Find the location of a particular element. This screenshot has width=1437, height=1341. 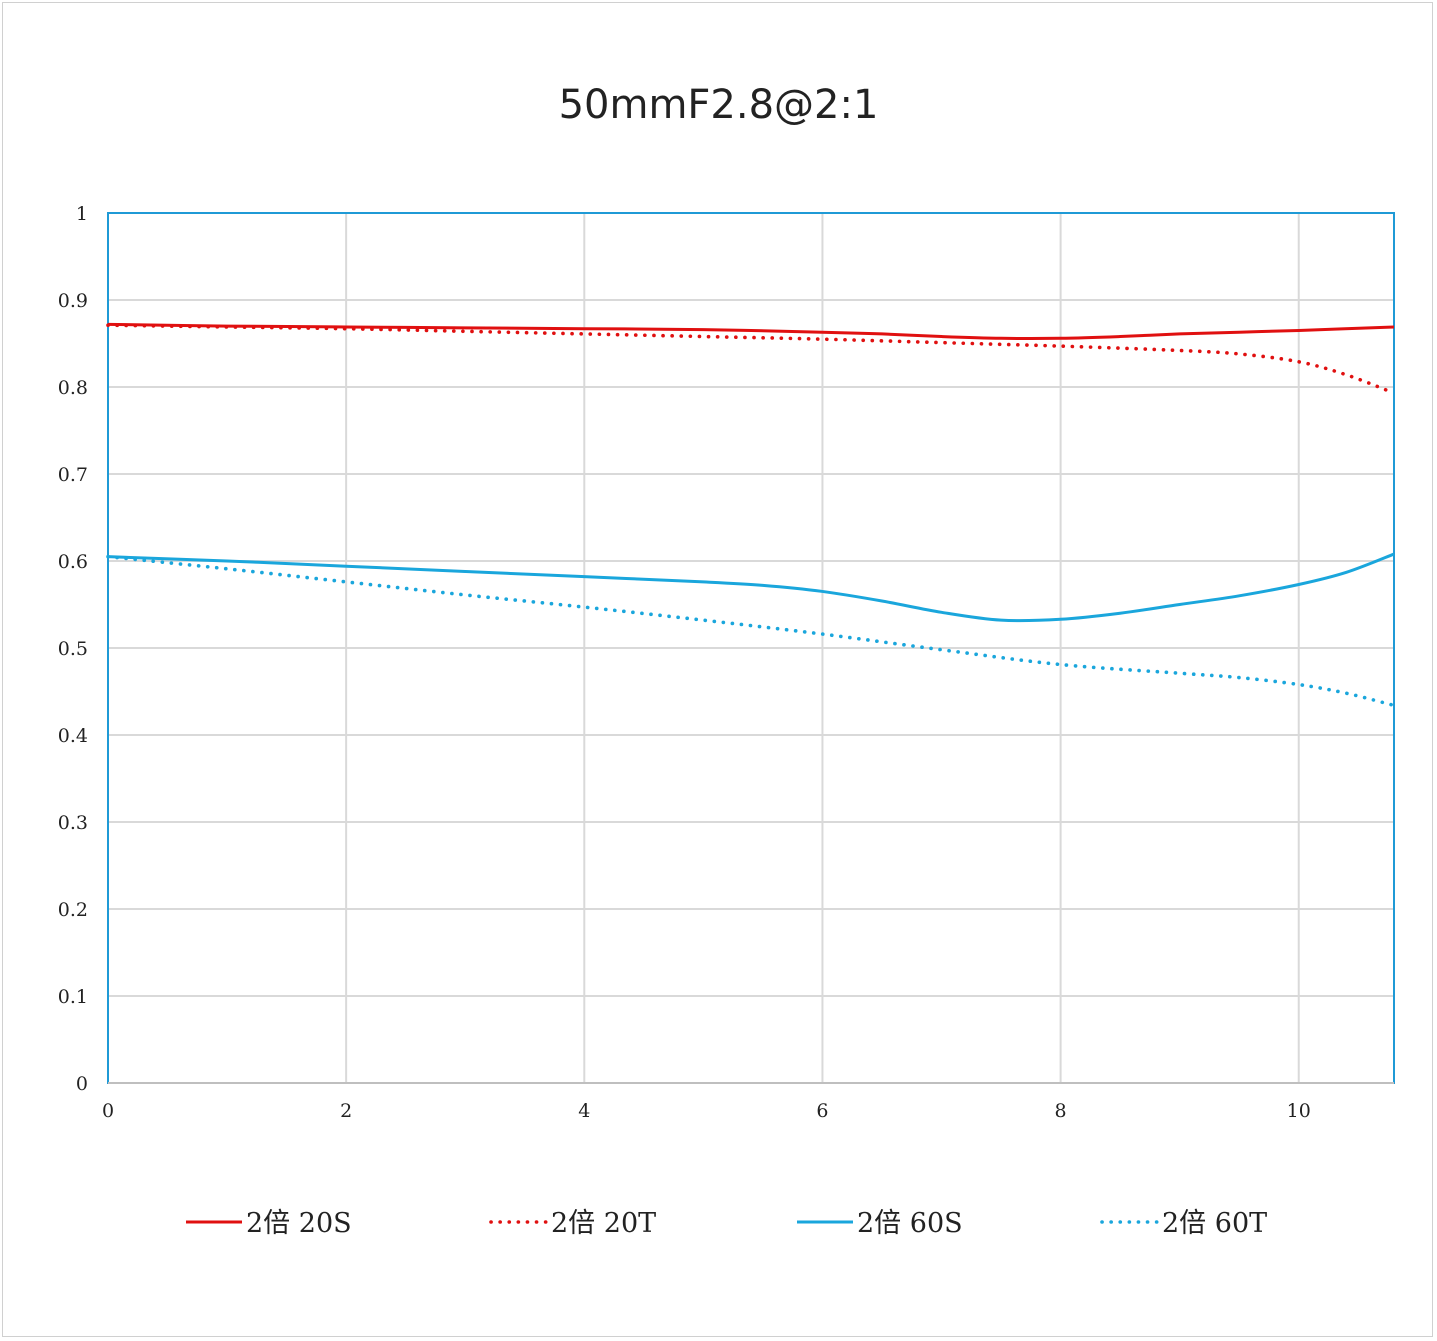

legend-label: 2倍 60S is located at coordinates (910, 1223).